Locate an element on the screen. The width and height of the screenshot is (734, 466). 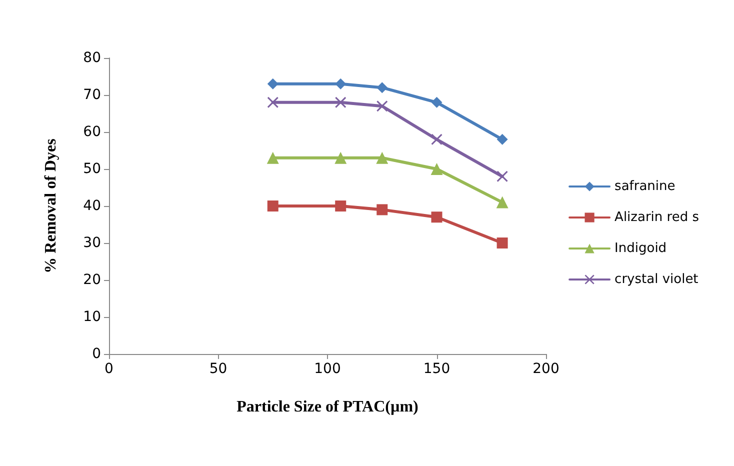
y-tick-label: 70 is located at coordinates (92, 95).